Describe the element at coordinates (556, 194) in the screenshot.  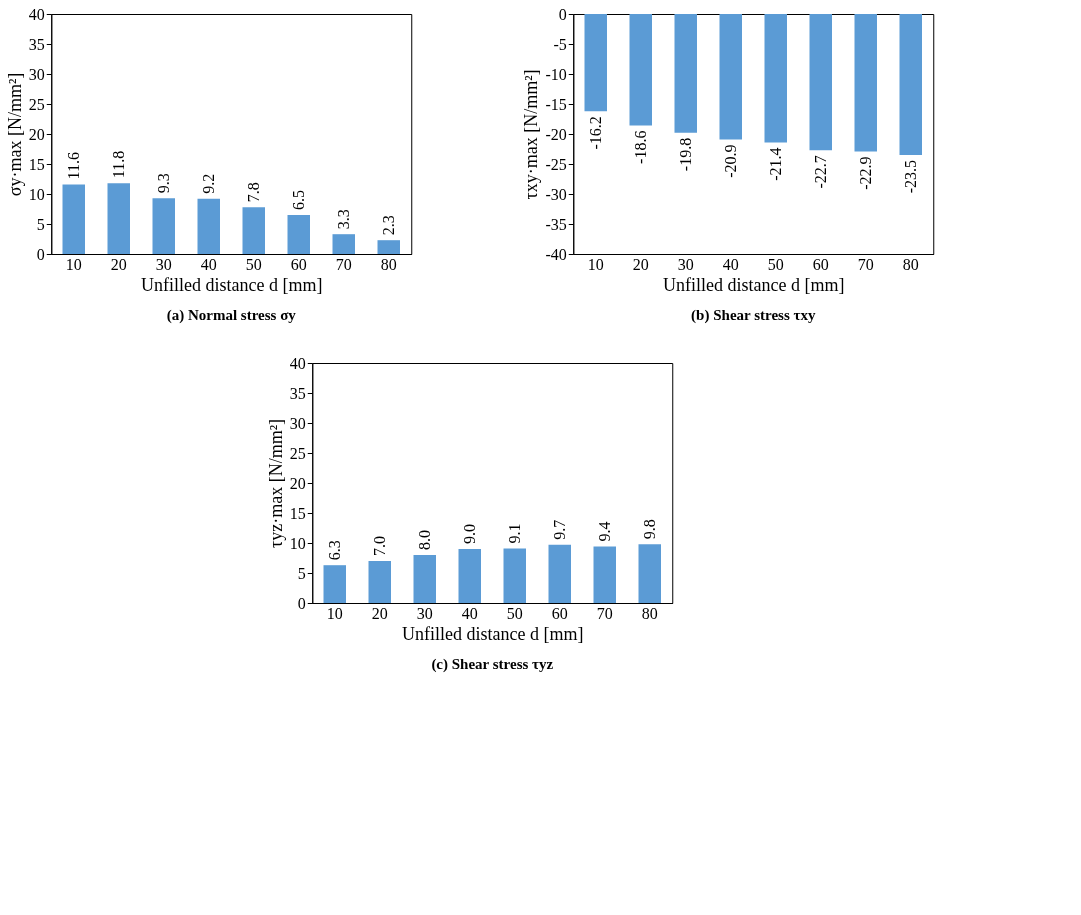
I see `y-tick-label: -30` at that location.